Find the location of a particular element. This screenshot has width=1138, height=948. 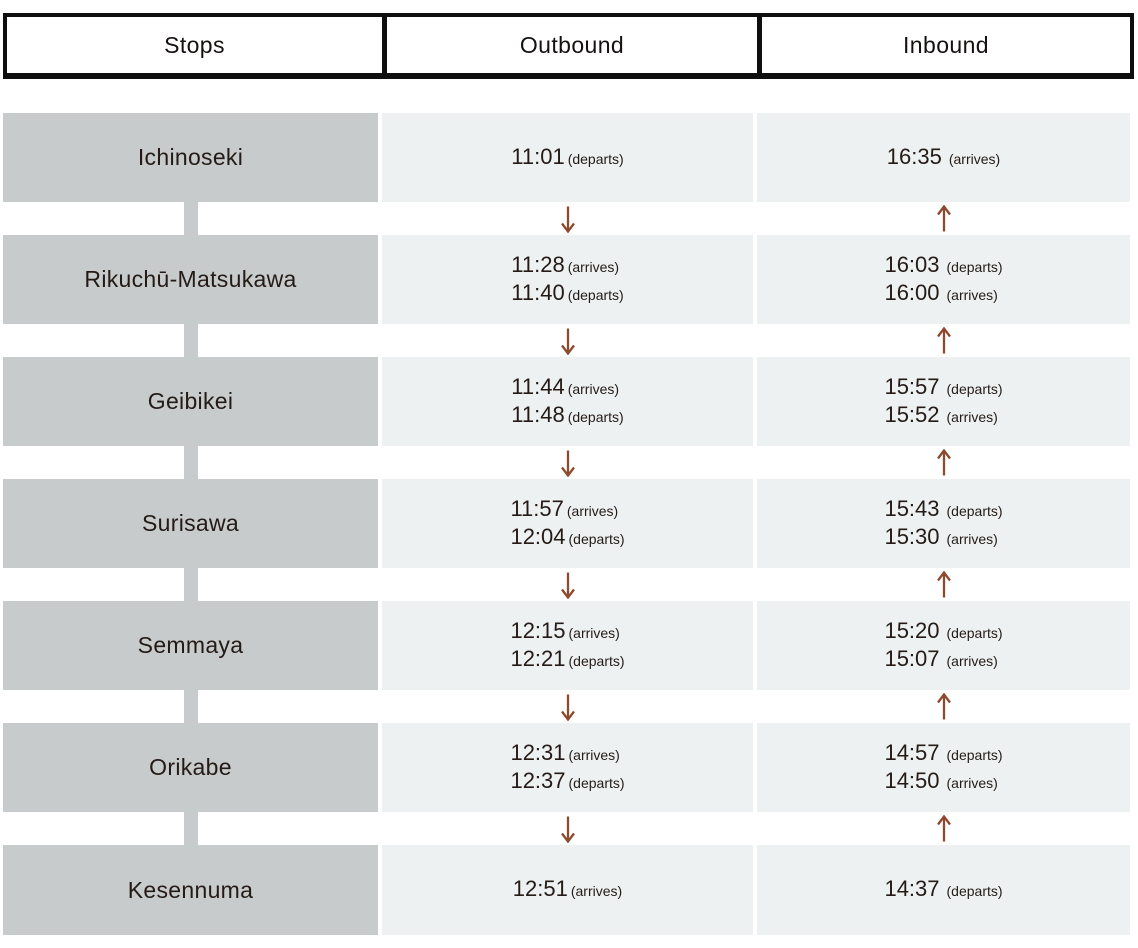

station-name: Semmaya is located at coordinates (190, 645).